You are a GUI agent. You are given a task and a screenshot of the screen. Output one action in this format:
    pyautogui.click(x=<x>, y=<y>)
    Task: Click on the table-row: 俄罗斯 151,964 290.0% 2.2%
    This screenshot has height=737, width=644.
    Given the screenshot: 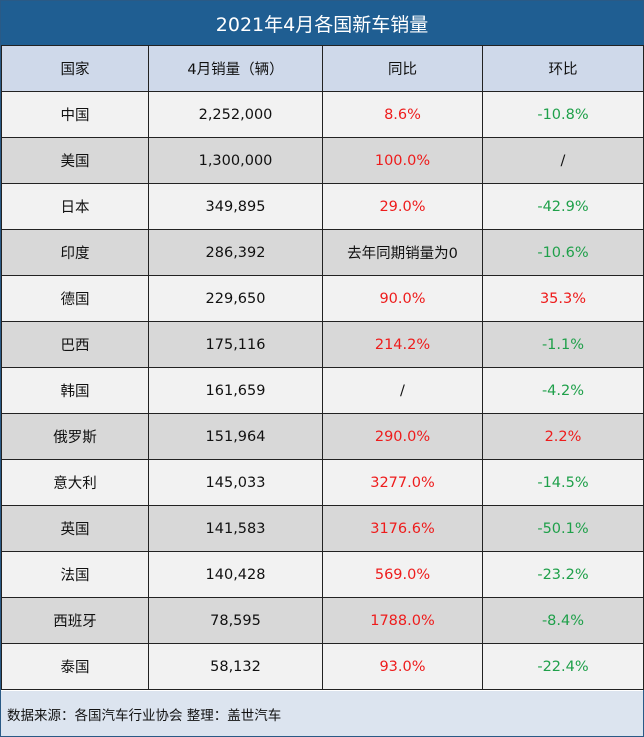 What is the action you would take?
    pyautogui.click(x=322, y=436)
    